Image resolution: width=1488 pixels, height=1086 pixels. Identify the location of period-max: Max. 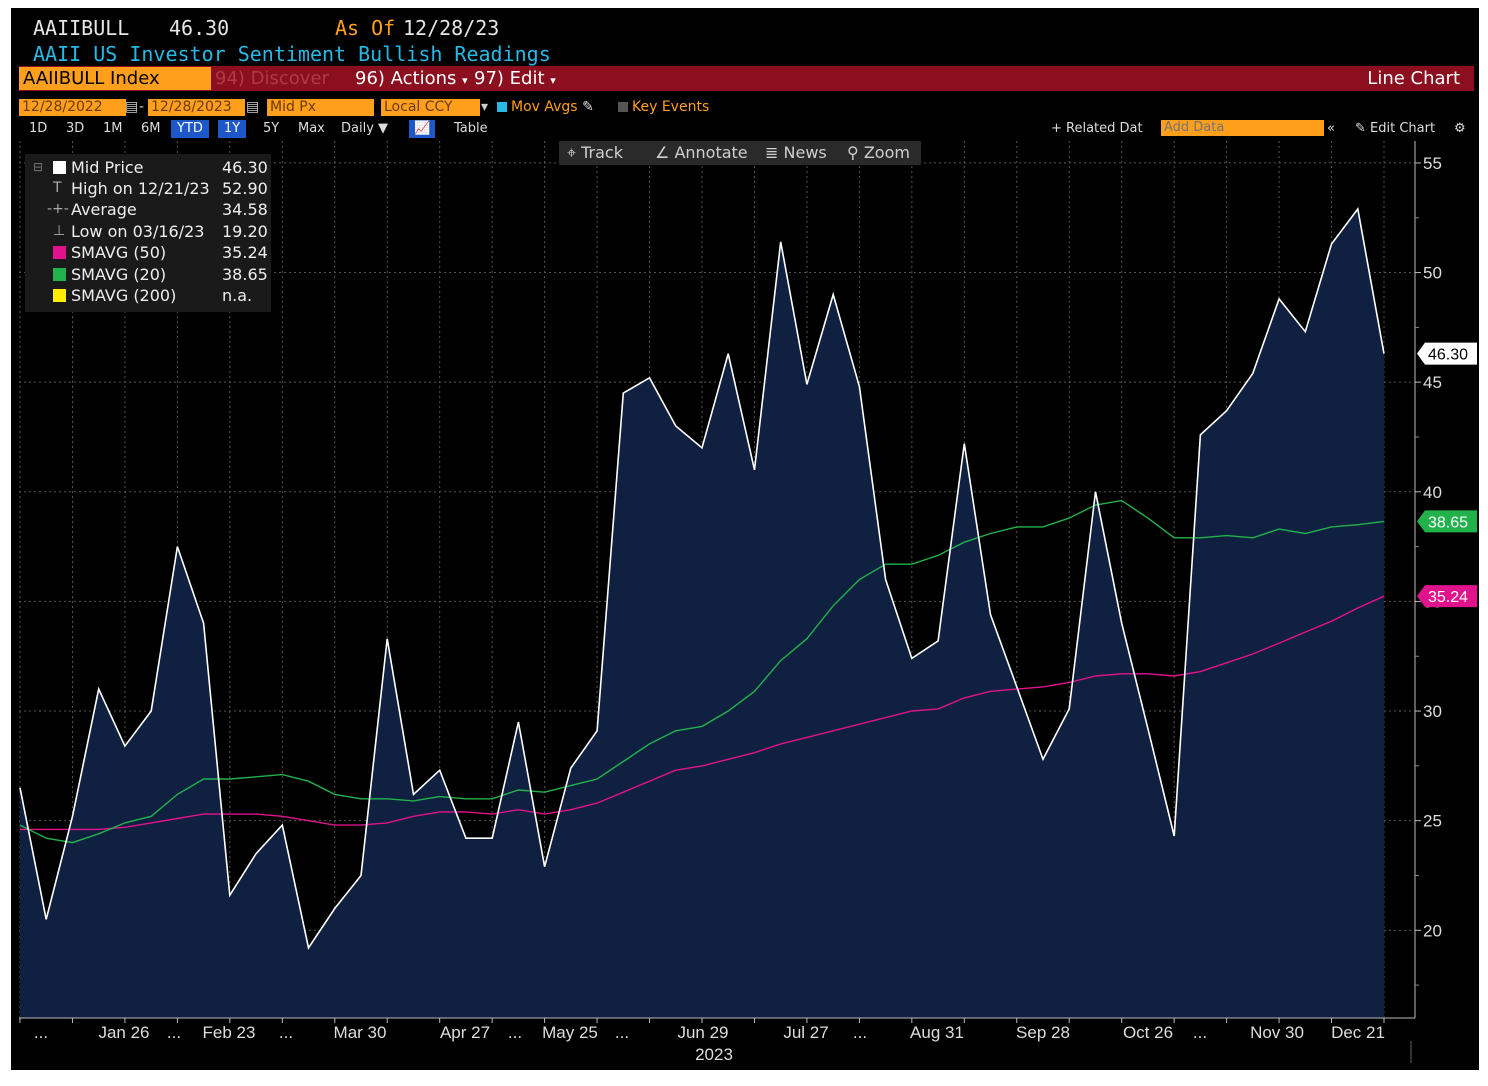
(311, 128).